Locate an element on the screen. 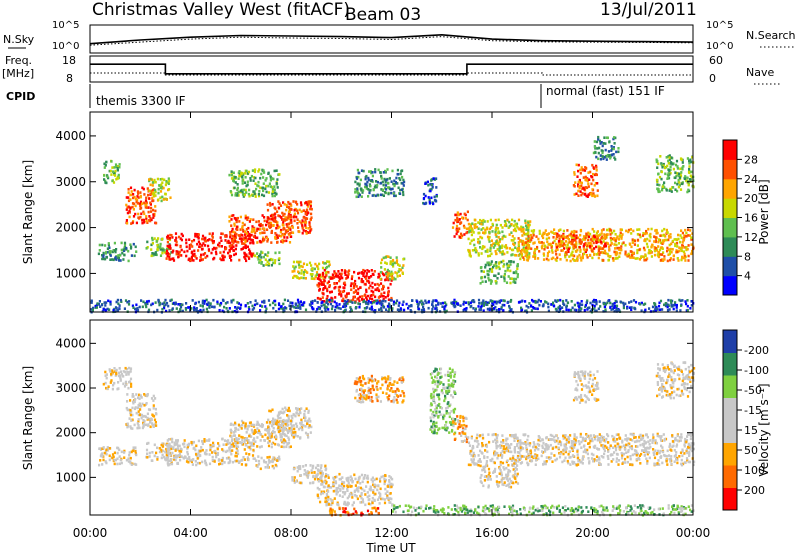  nave-tick-top: 60 is located at coordinates (716, 60).